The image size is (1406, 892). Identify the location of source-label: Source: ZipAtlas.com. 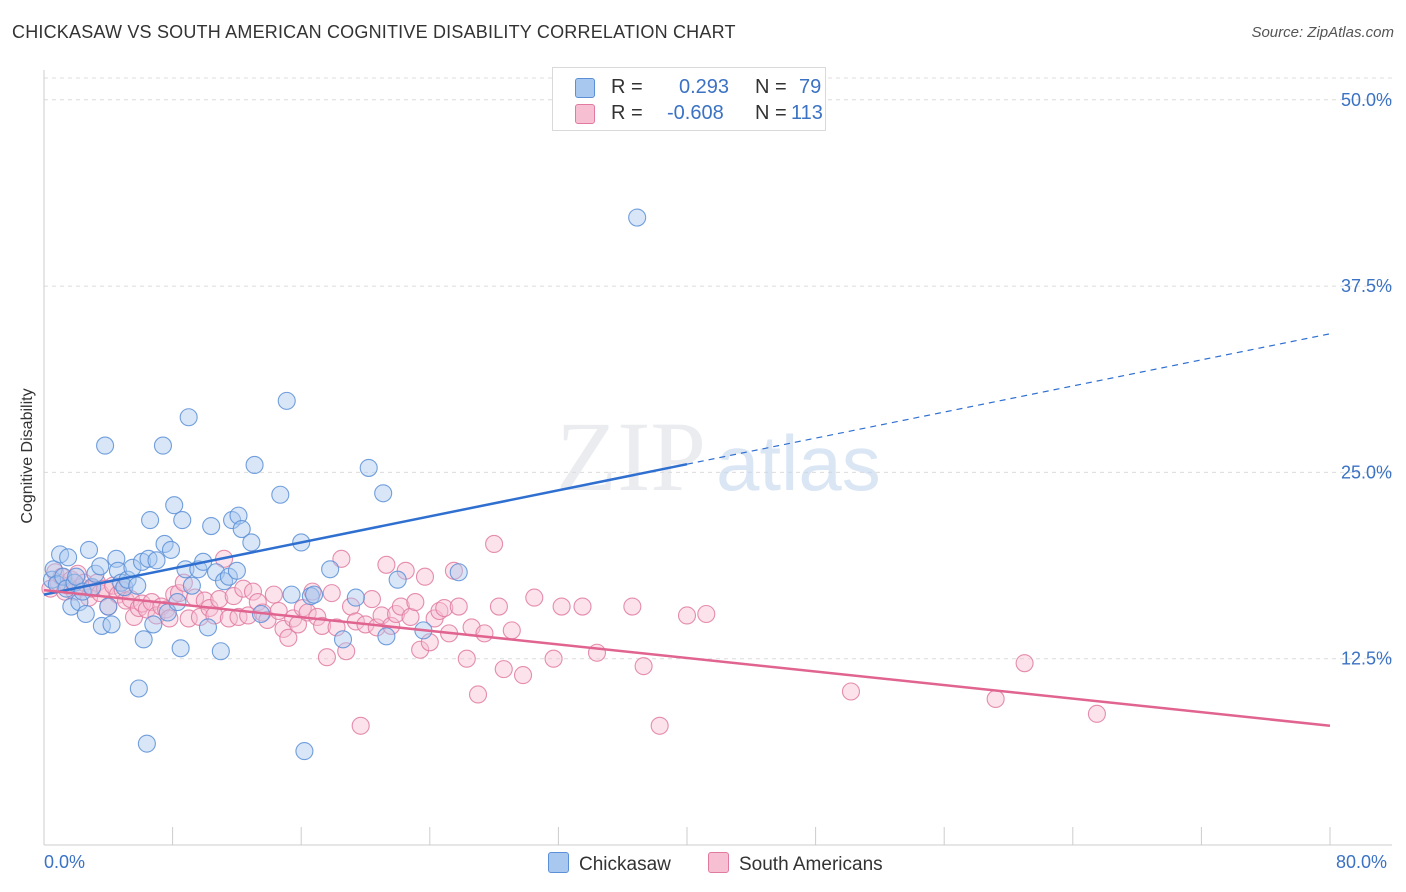
(1322, 32).